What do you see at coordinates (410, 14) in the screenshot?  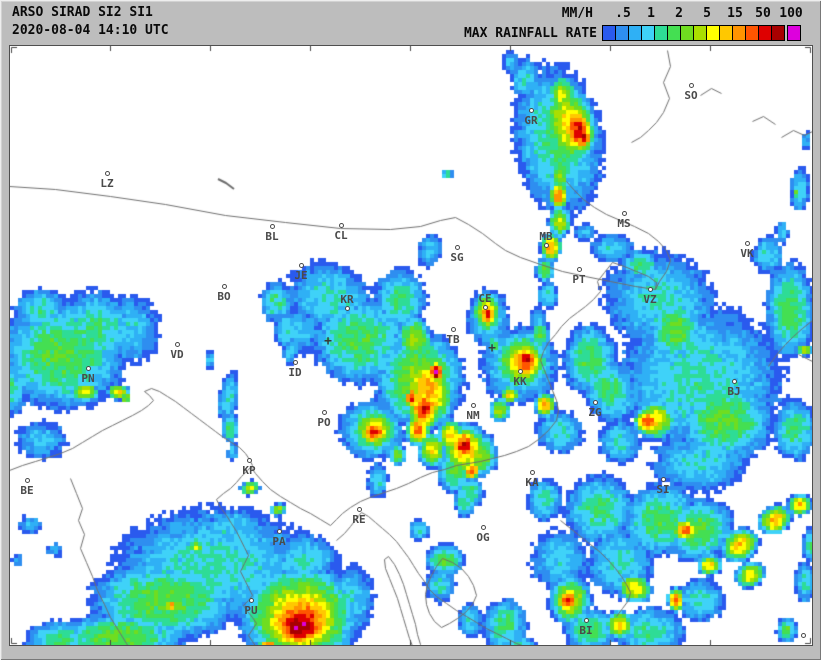 I see `legend-tick-values: .5 1 2 5 15 50 100` at bounding box center [410, 14].